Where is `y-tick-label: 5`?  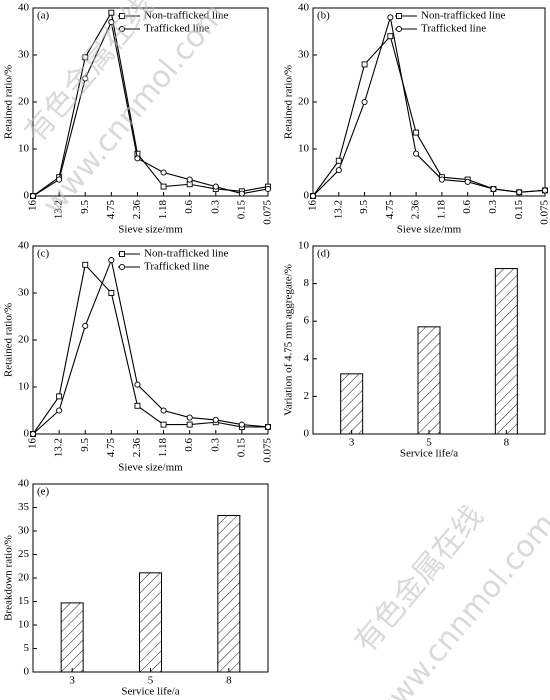 y-tick-label: 5 is located at coordinates (27, 648).